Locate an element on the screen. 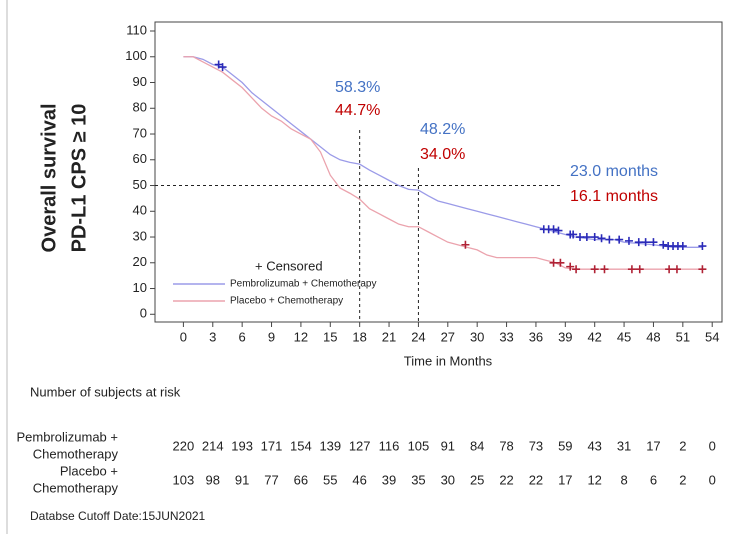 The width and height of the screenshot is (738, 534). x-tick-label: 33 is located at coordinates (506, 336).